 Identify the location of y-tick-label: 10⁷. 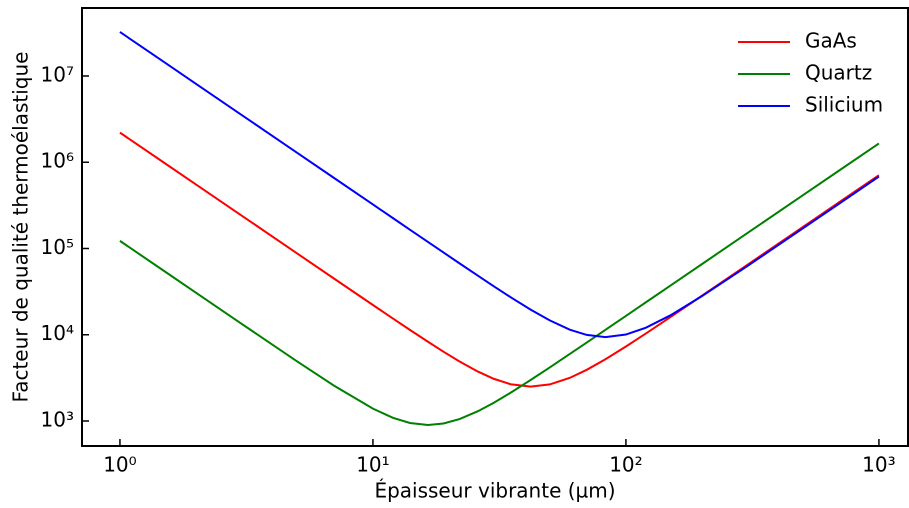
(57, 74).